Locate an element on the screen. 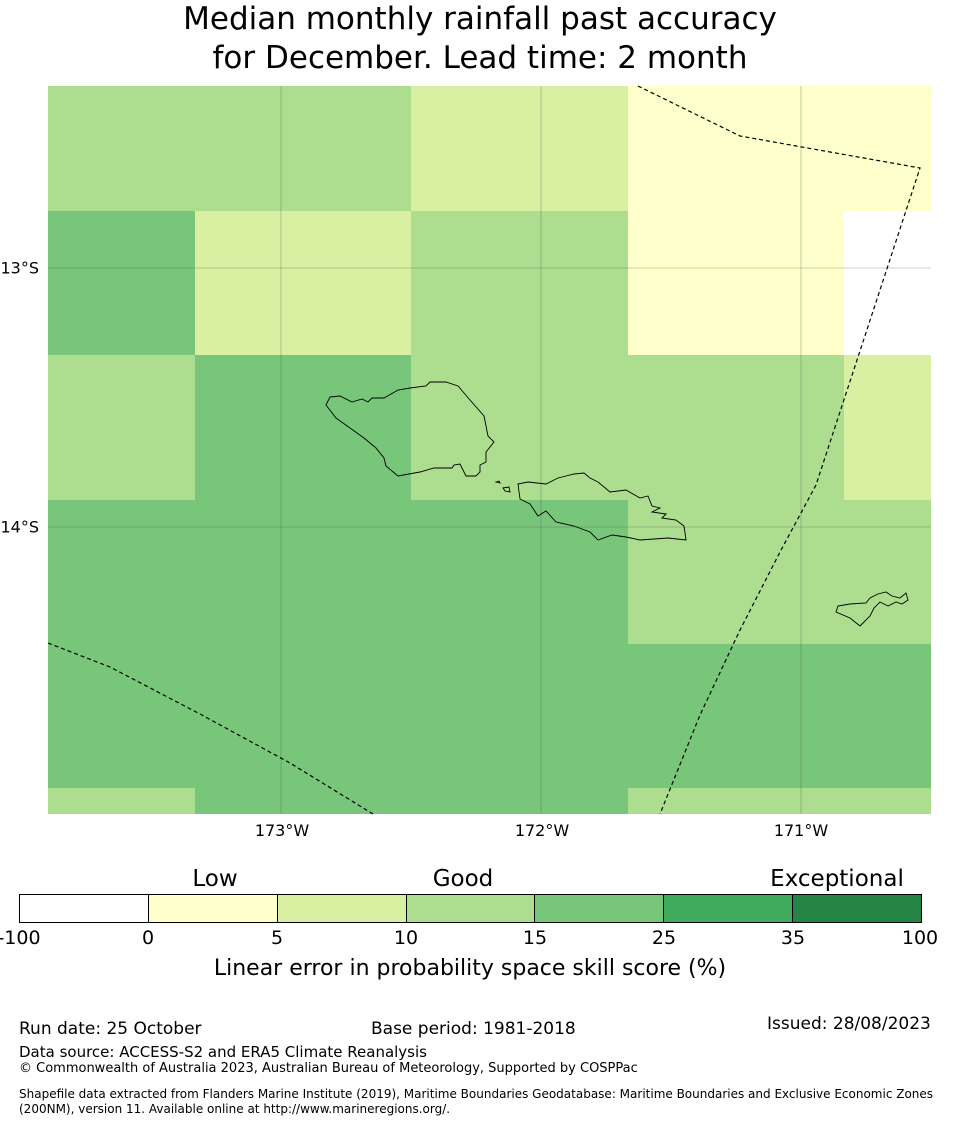  colorbar-tick-label: 35 is located at coordinates (793, 938).